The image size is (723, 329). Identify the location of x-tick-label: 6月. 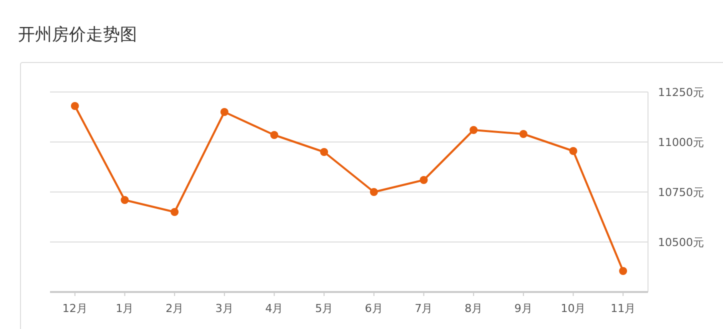
(373, 308).